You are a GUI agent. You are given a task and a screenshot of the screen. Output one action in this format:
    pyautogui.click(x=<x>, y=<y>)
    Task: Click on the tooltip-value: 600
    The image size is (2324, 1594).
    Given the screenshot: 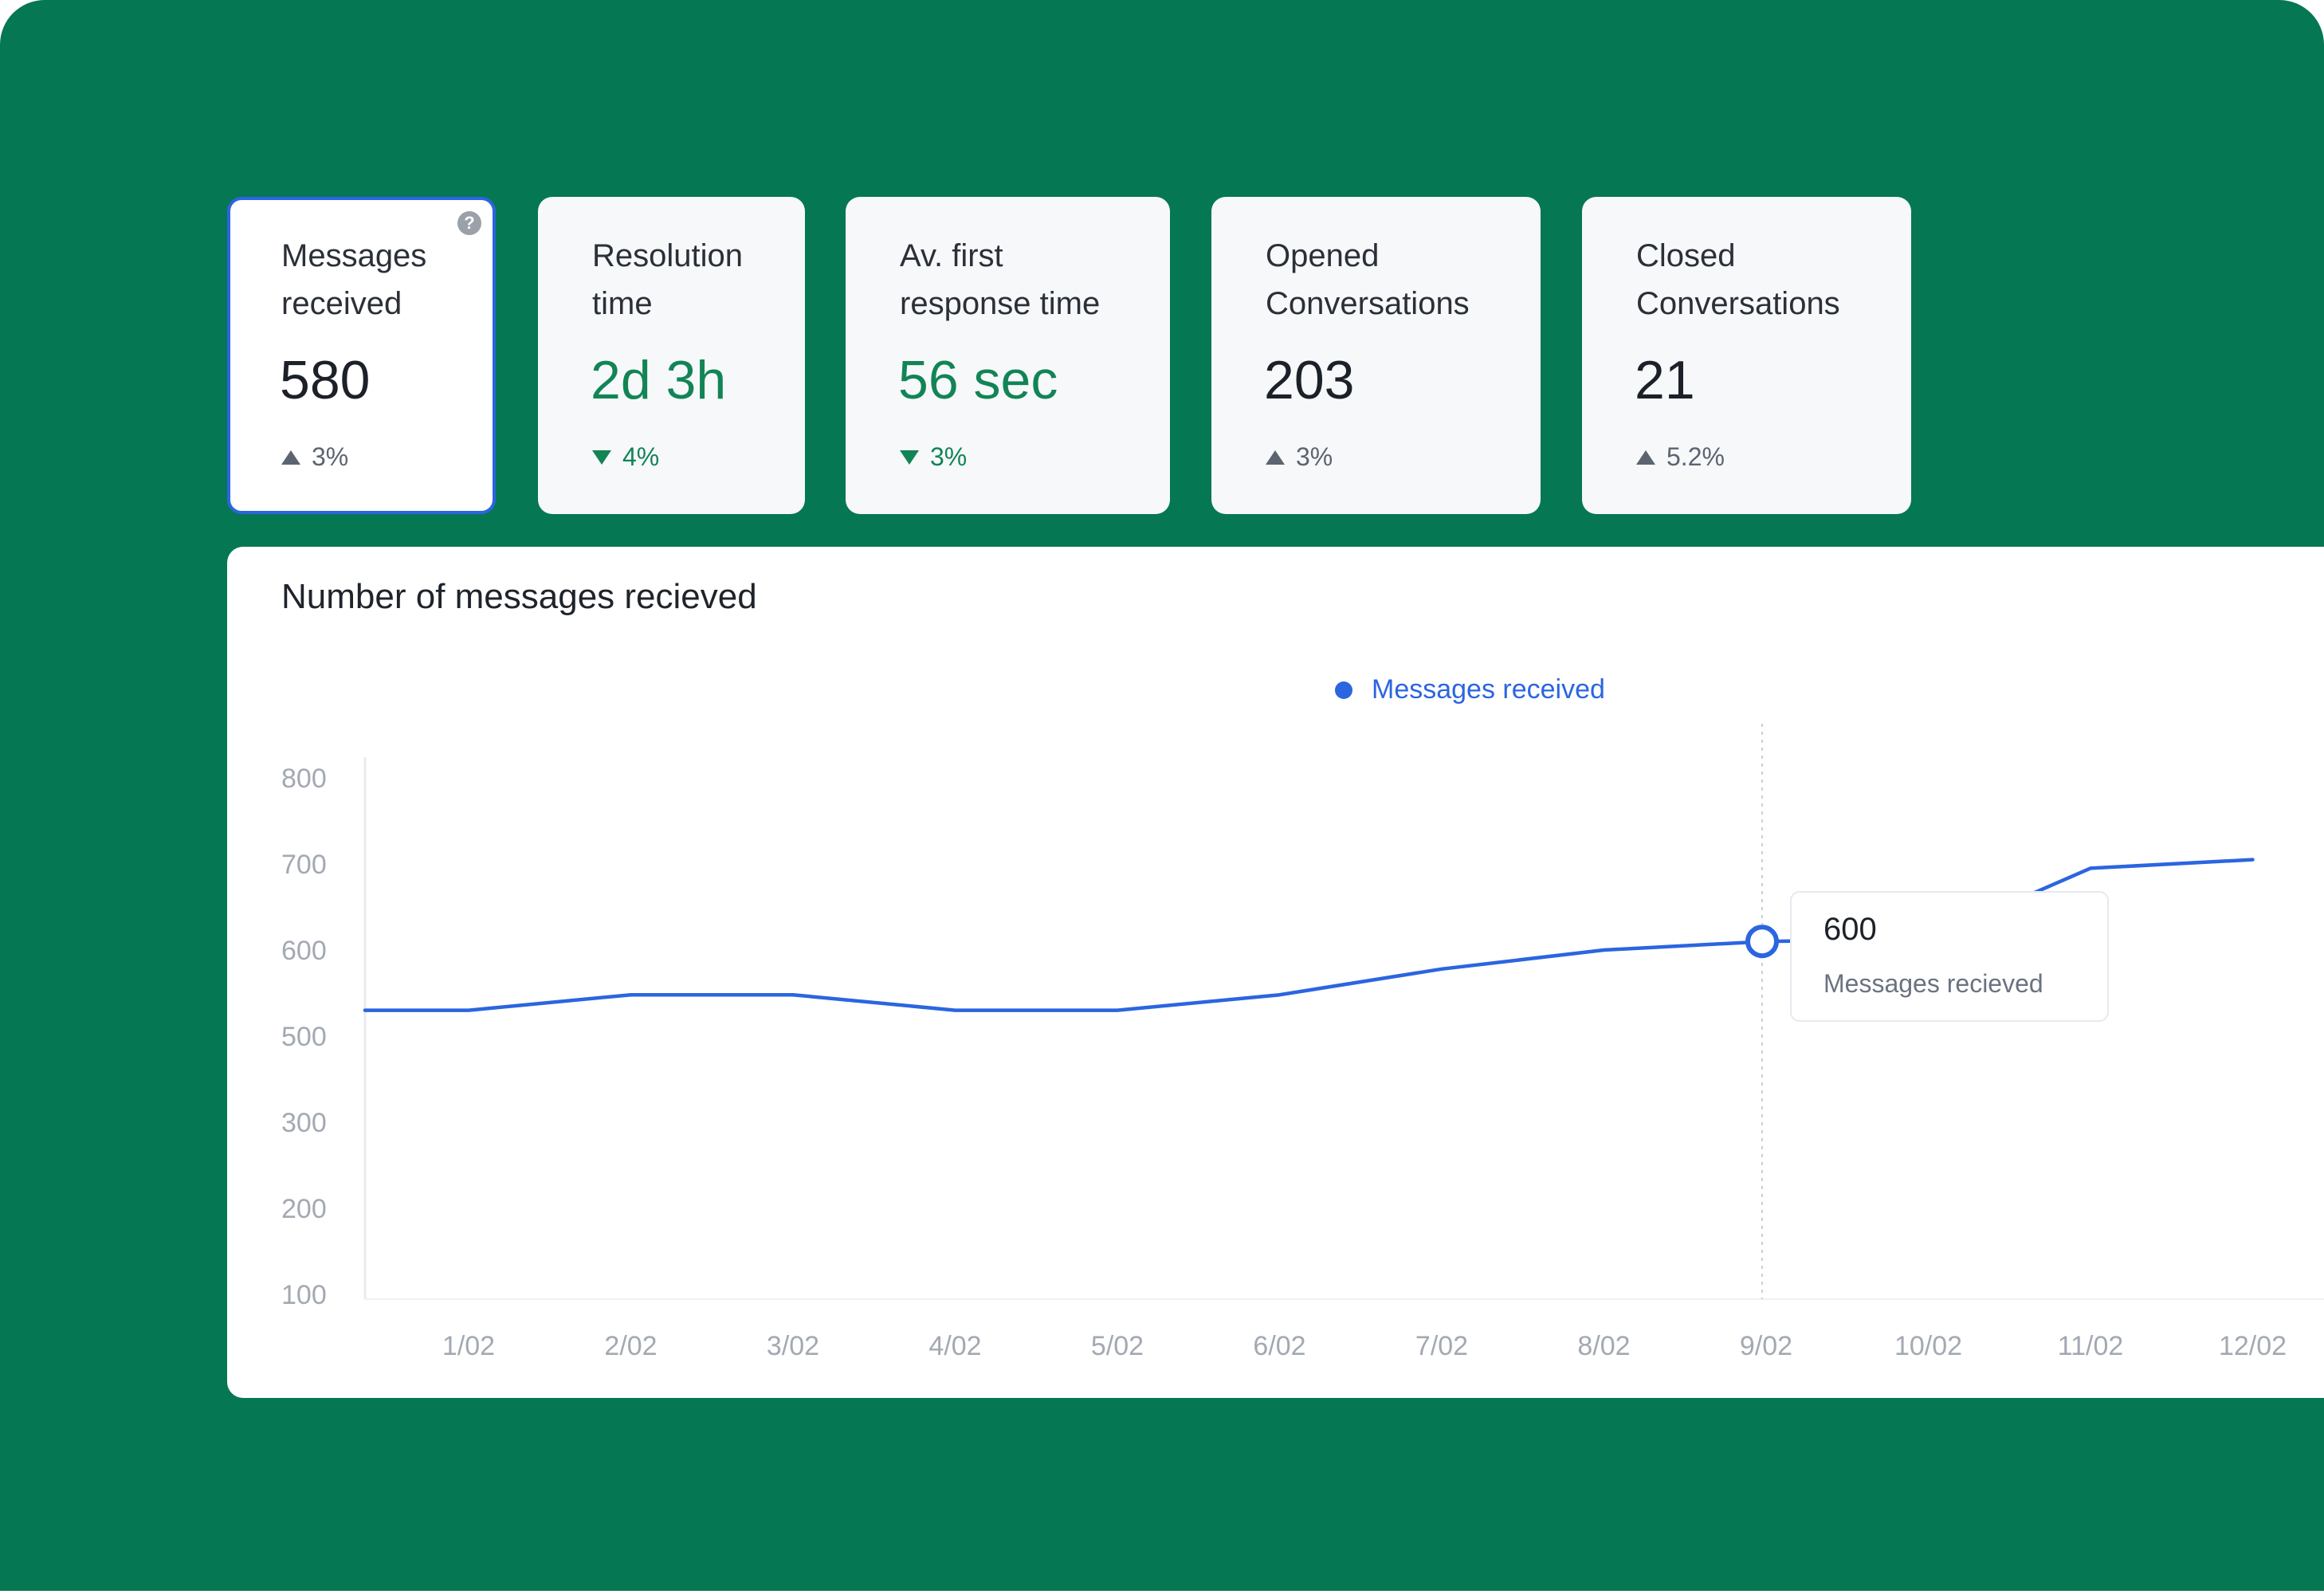 What is the action you would take?
    pyautogui.click(x=1850, y=930)
    